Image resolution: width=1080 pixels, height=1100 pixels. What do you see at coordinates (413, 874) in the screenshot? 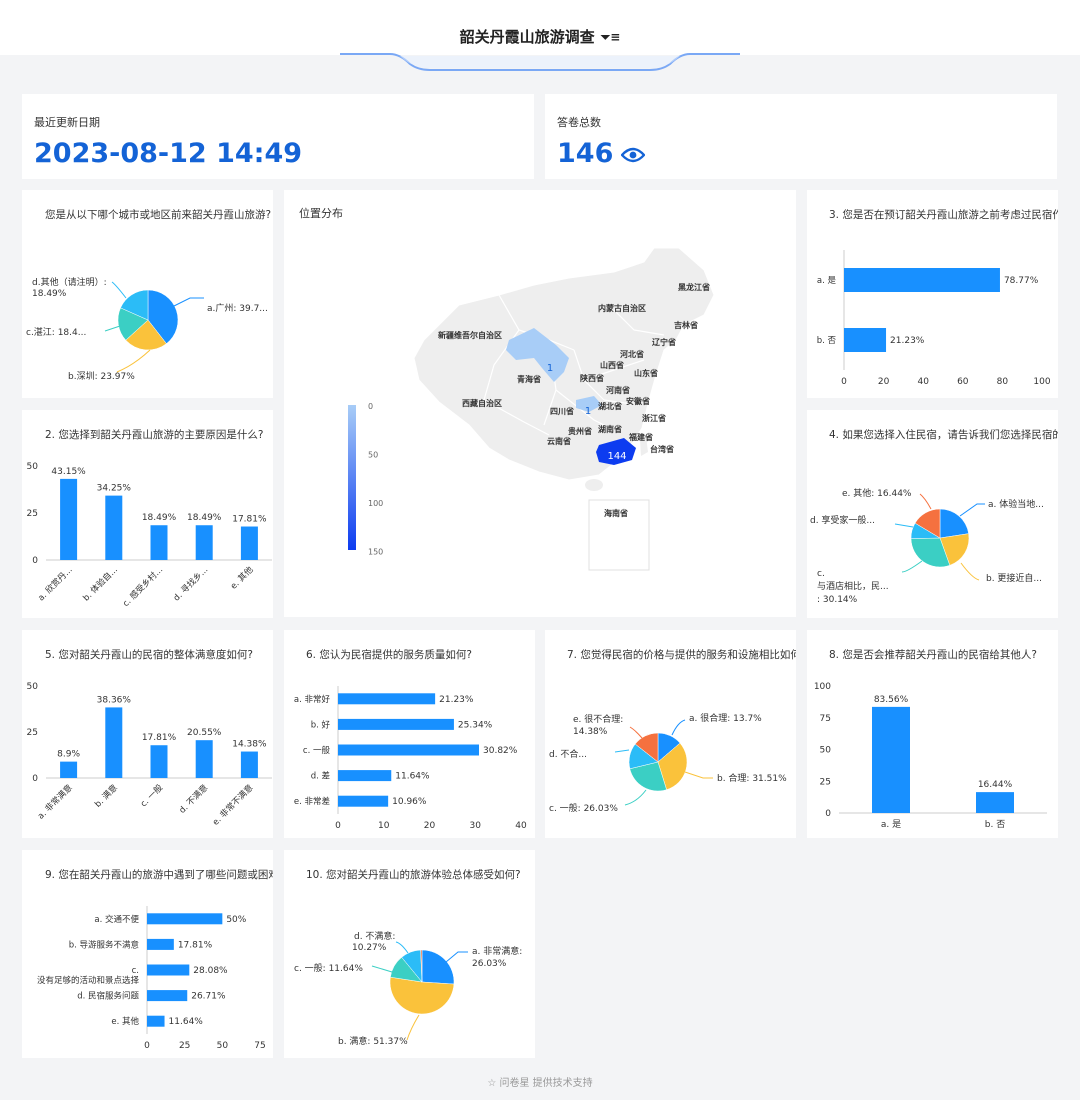
I see `chart-title: 10. 您对韶关丹霞山的旅游体验总体感受如何?` at bounding box center [413, 874].